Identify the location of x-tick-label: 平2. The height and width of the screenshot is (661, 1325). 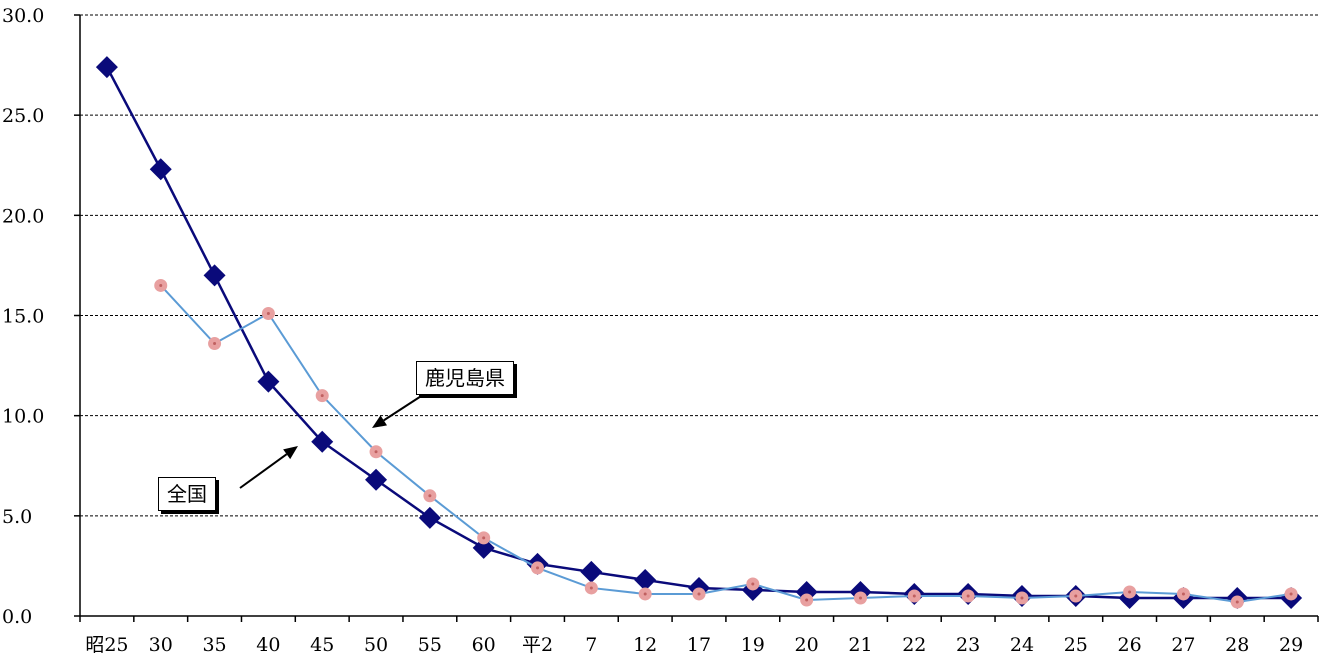
(537, 645).